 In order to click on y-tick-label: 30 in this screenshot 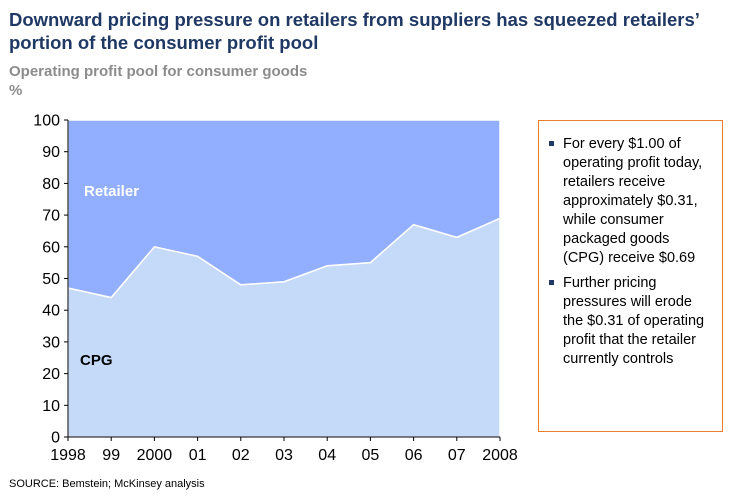, I will do `click(51, 342)`.